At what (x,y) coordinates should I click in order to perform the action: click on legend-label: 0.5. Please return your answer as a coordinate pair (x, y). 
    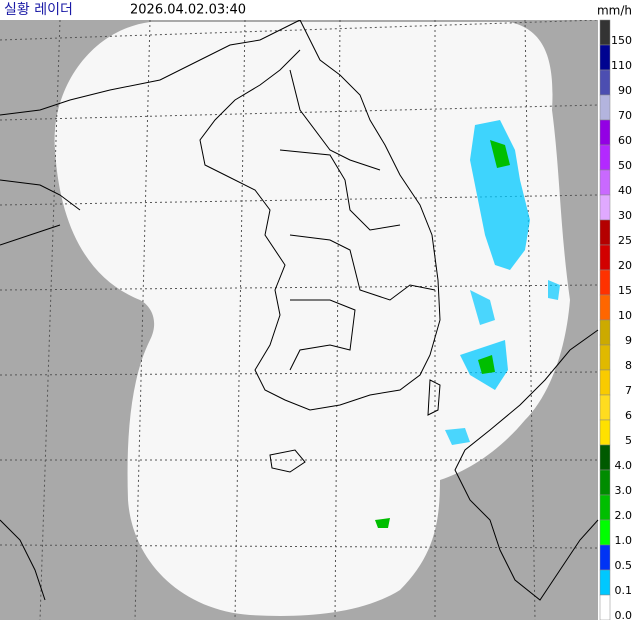
    Looking at the image, I should click on (624, 565).